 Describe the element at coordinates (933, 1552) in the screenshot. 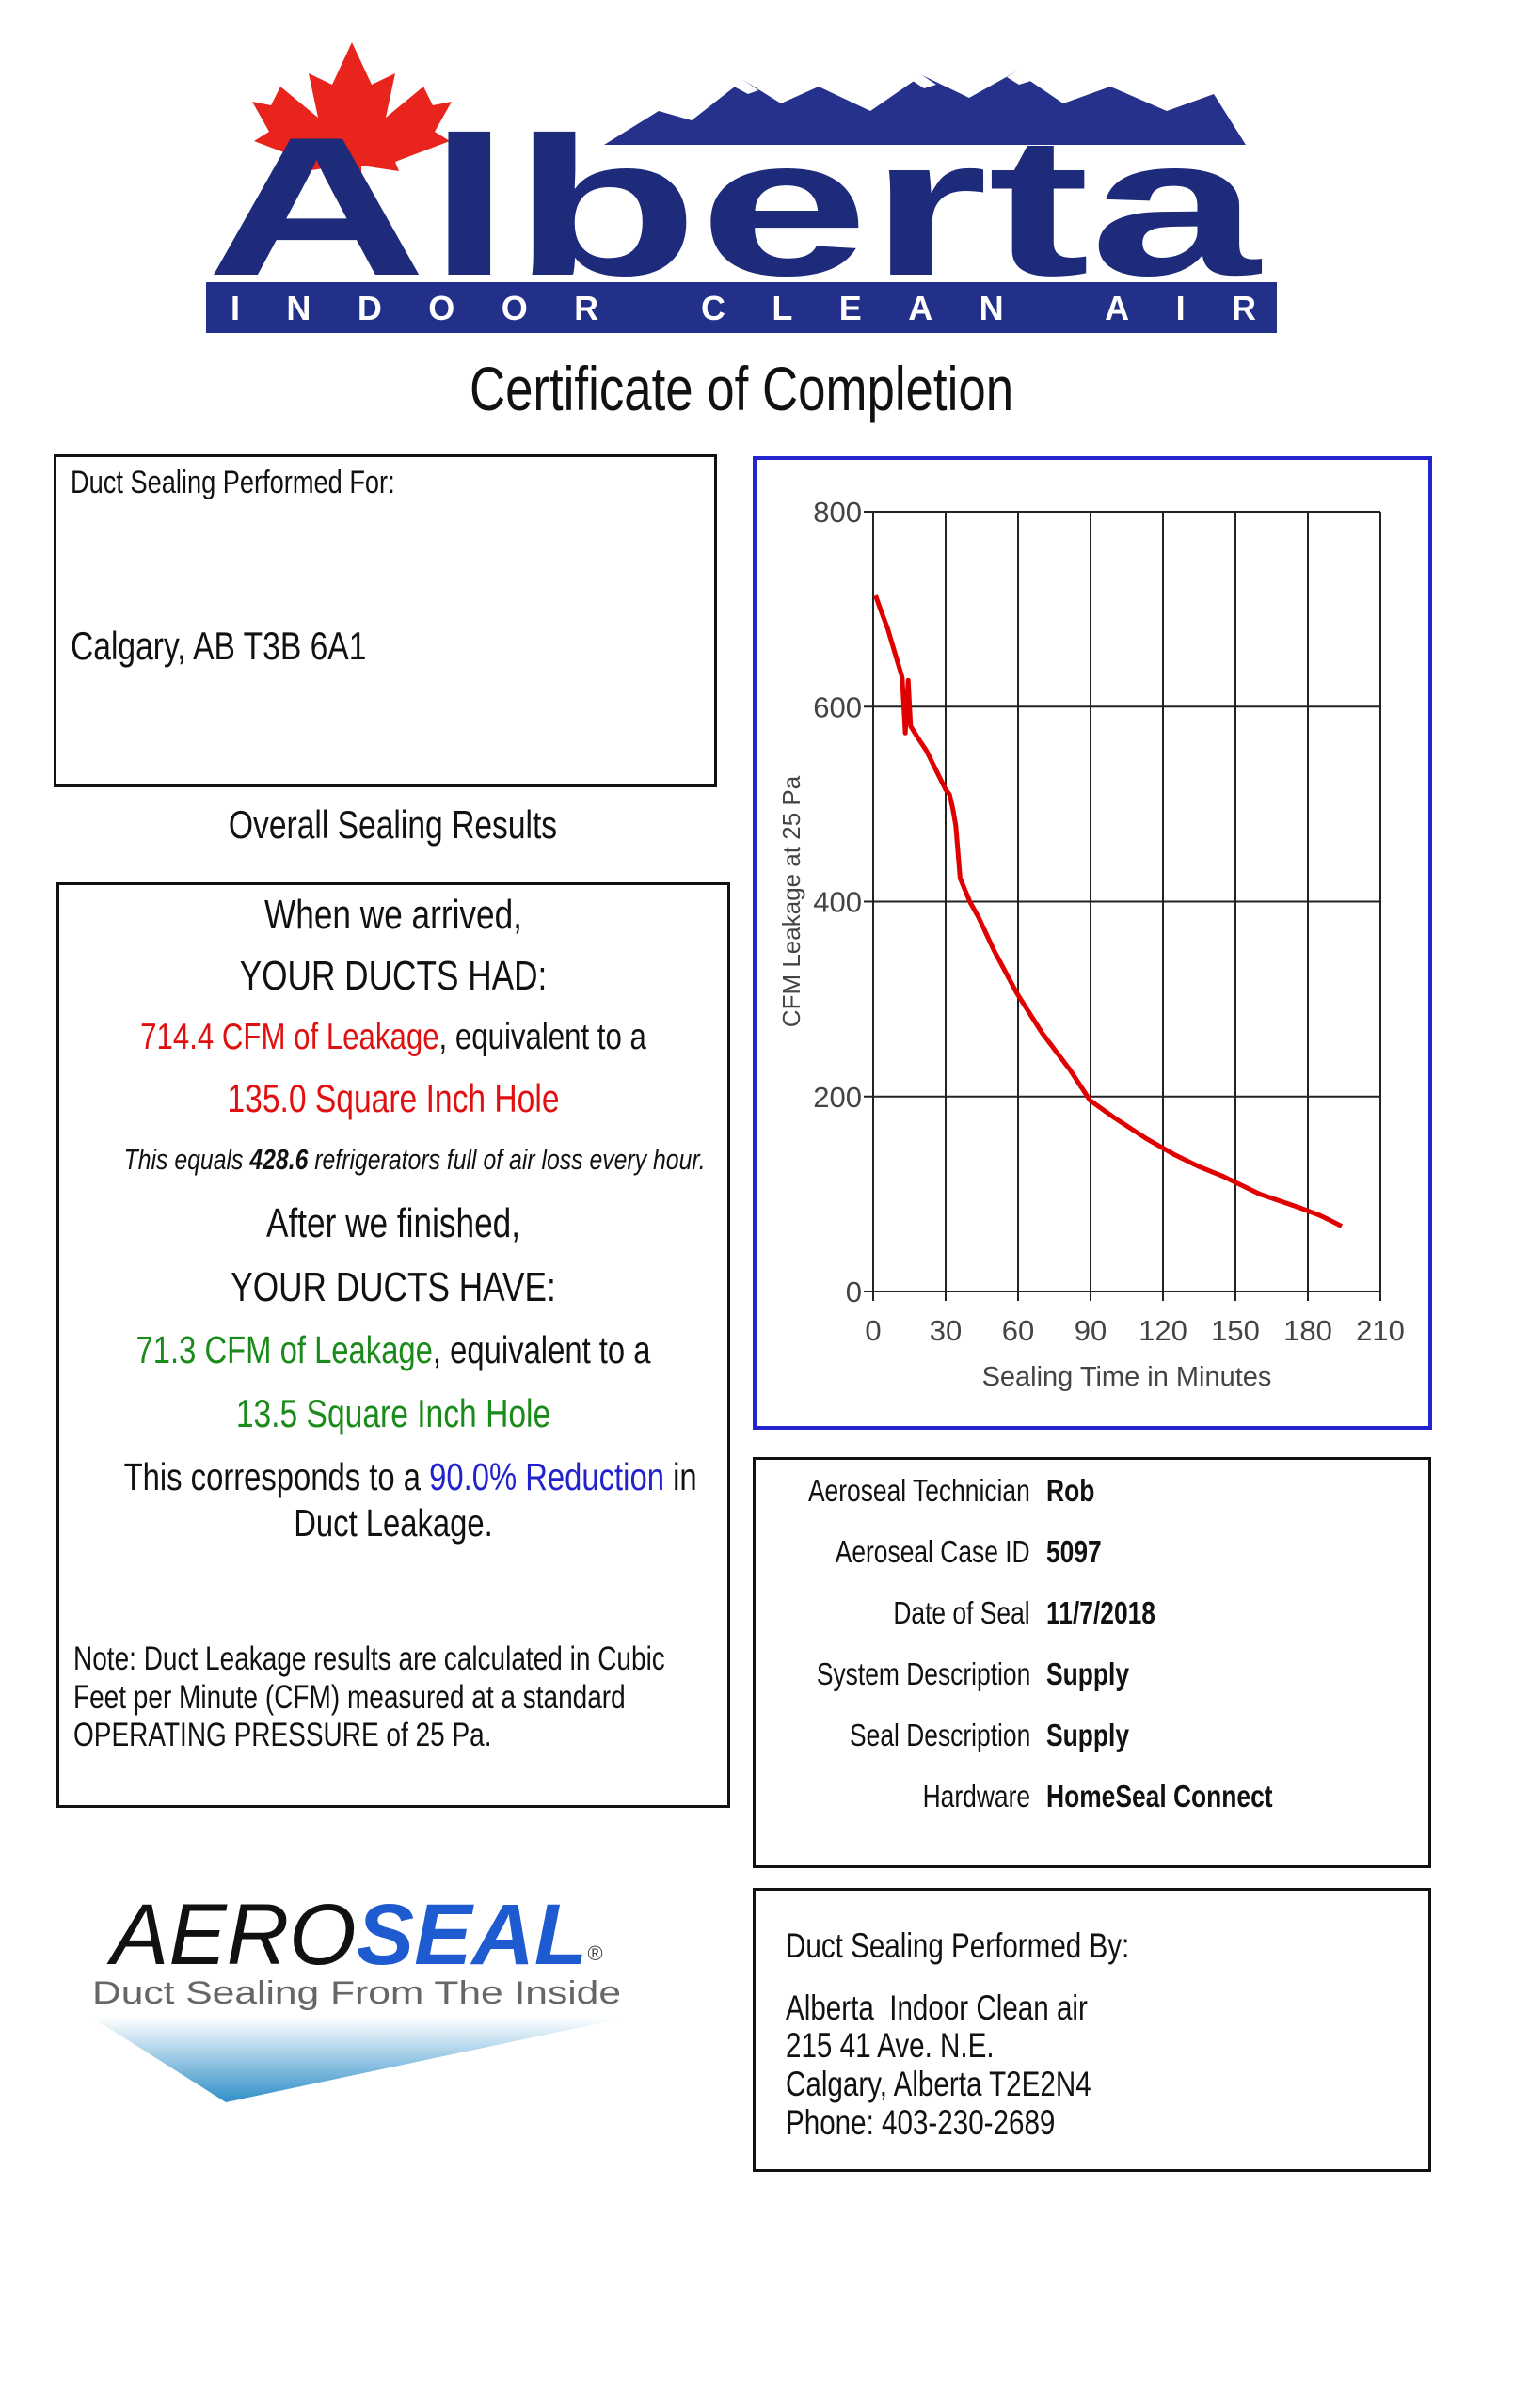

I see `detail-label: Aeroseal Case ID` at that location.